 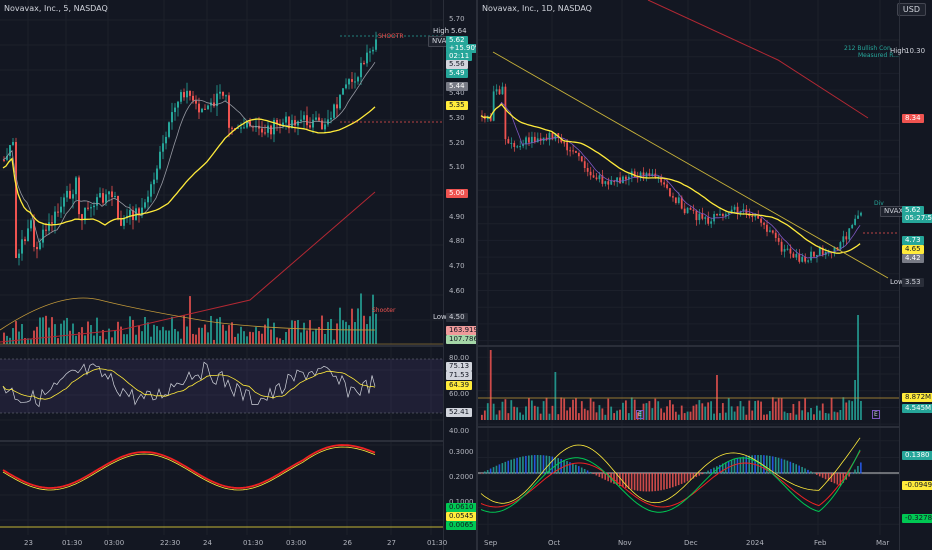 What do you see at coordinates (188, 314) in the screenshot?
I see `volume-ma-line` at bounding box center [188, 314].